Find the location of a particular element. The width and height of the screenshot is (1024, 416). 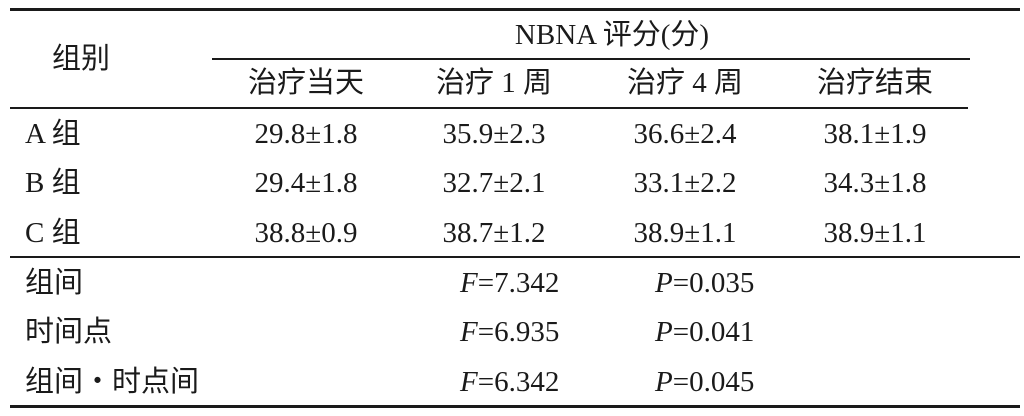

stat-f-time-point: F=6.935 is located at coordinates (510, 332).